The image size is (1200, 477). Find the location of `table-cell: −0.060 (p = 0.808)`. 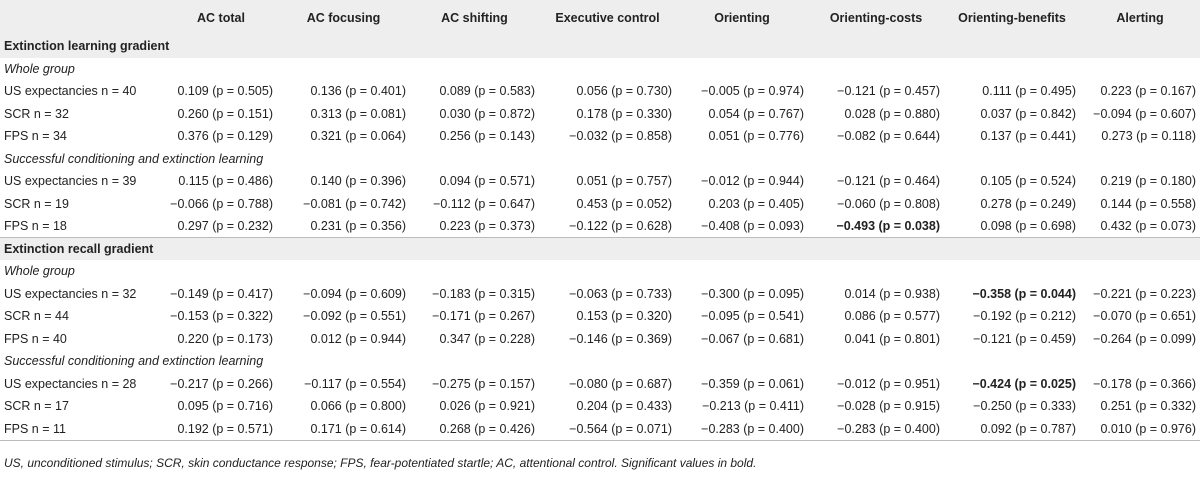

table-cell: −0.060 (p = 0.808) is located at coordinates (888, 203).